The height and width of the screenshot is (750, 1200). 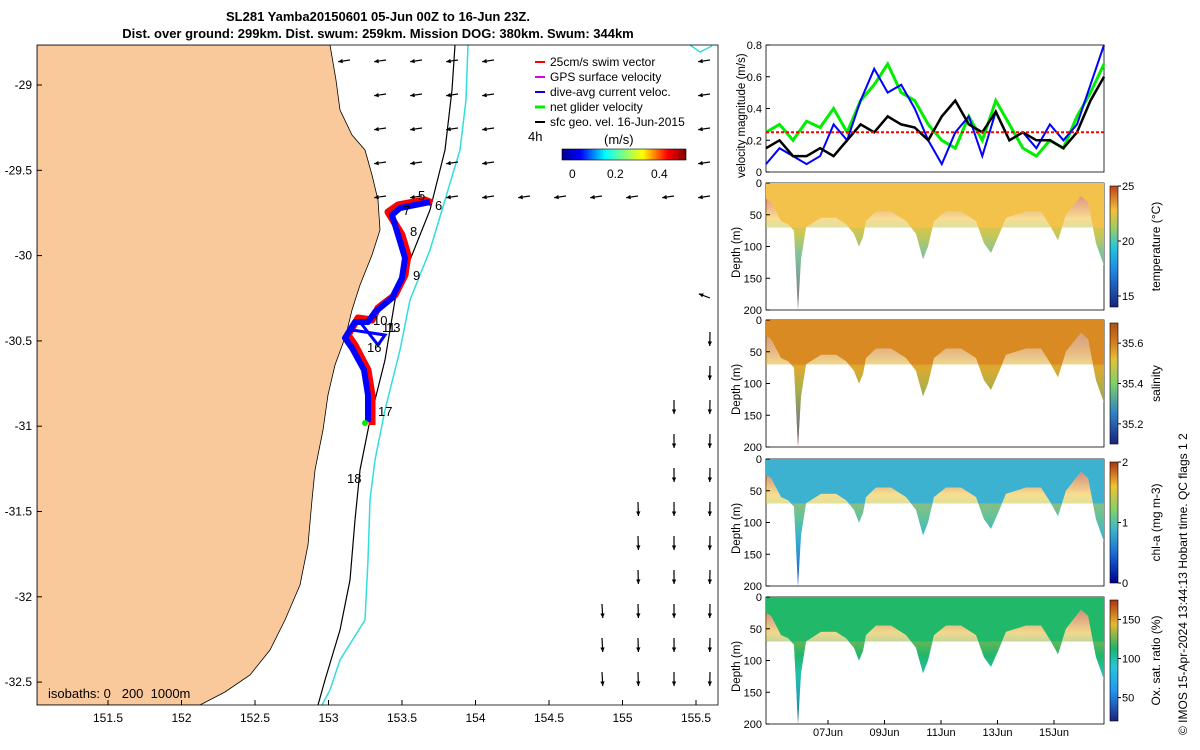 I want to click on colorbar-label: salinity, so click(x=1156, y=383).